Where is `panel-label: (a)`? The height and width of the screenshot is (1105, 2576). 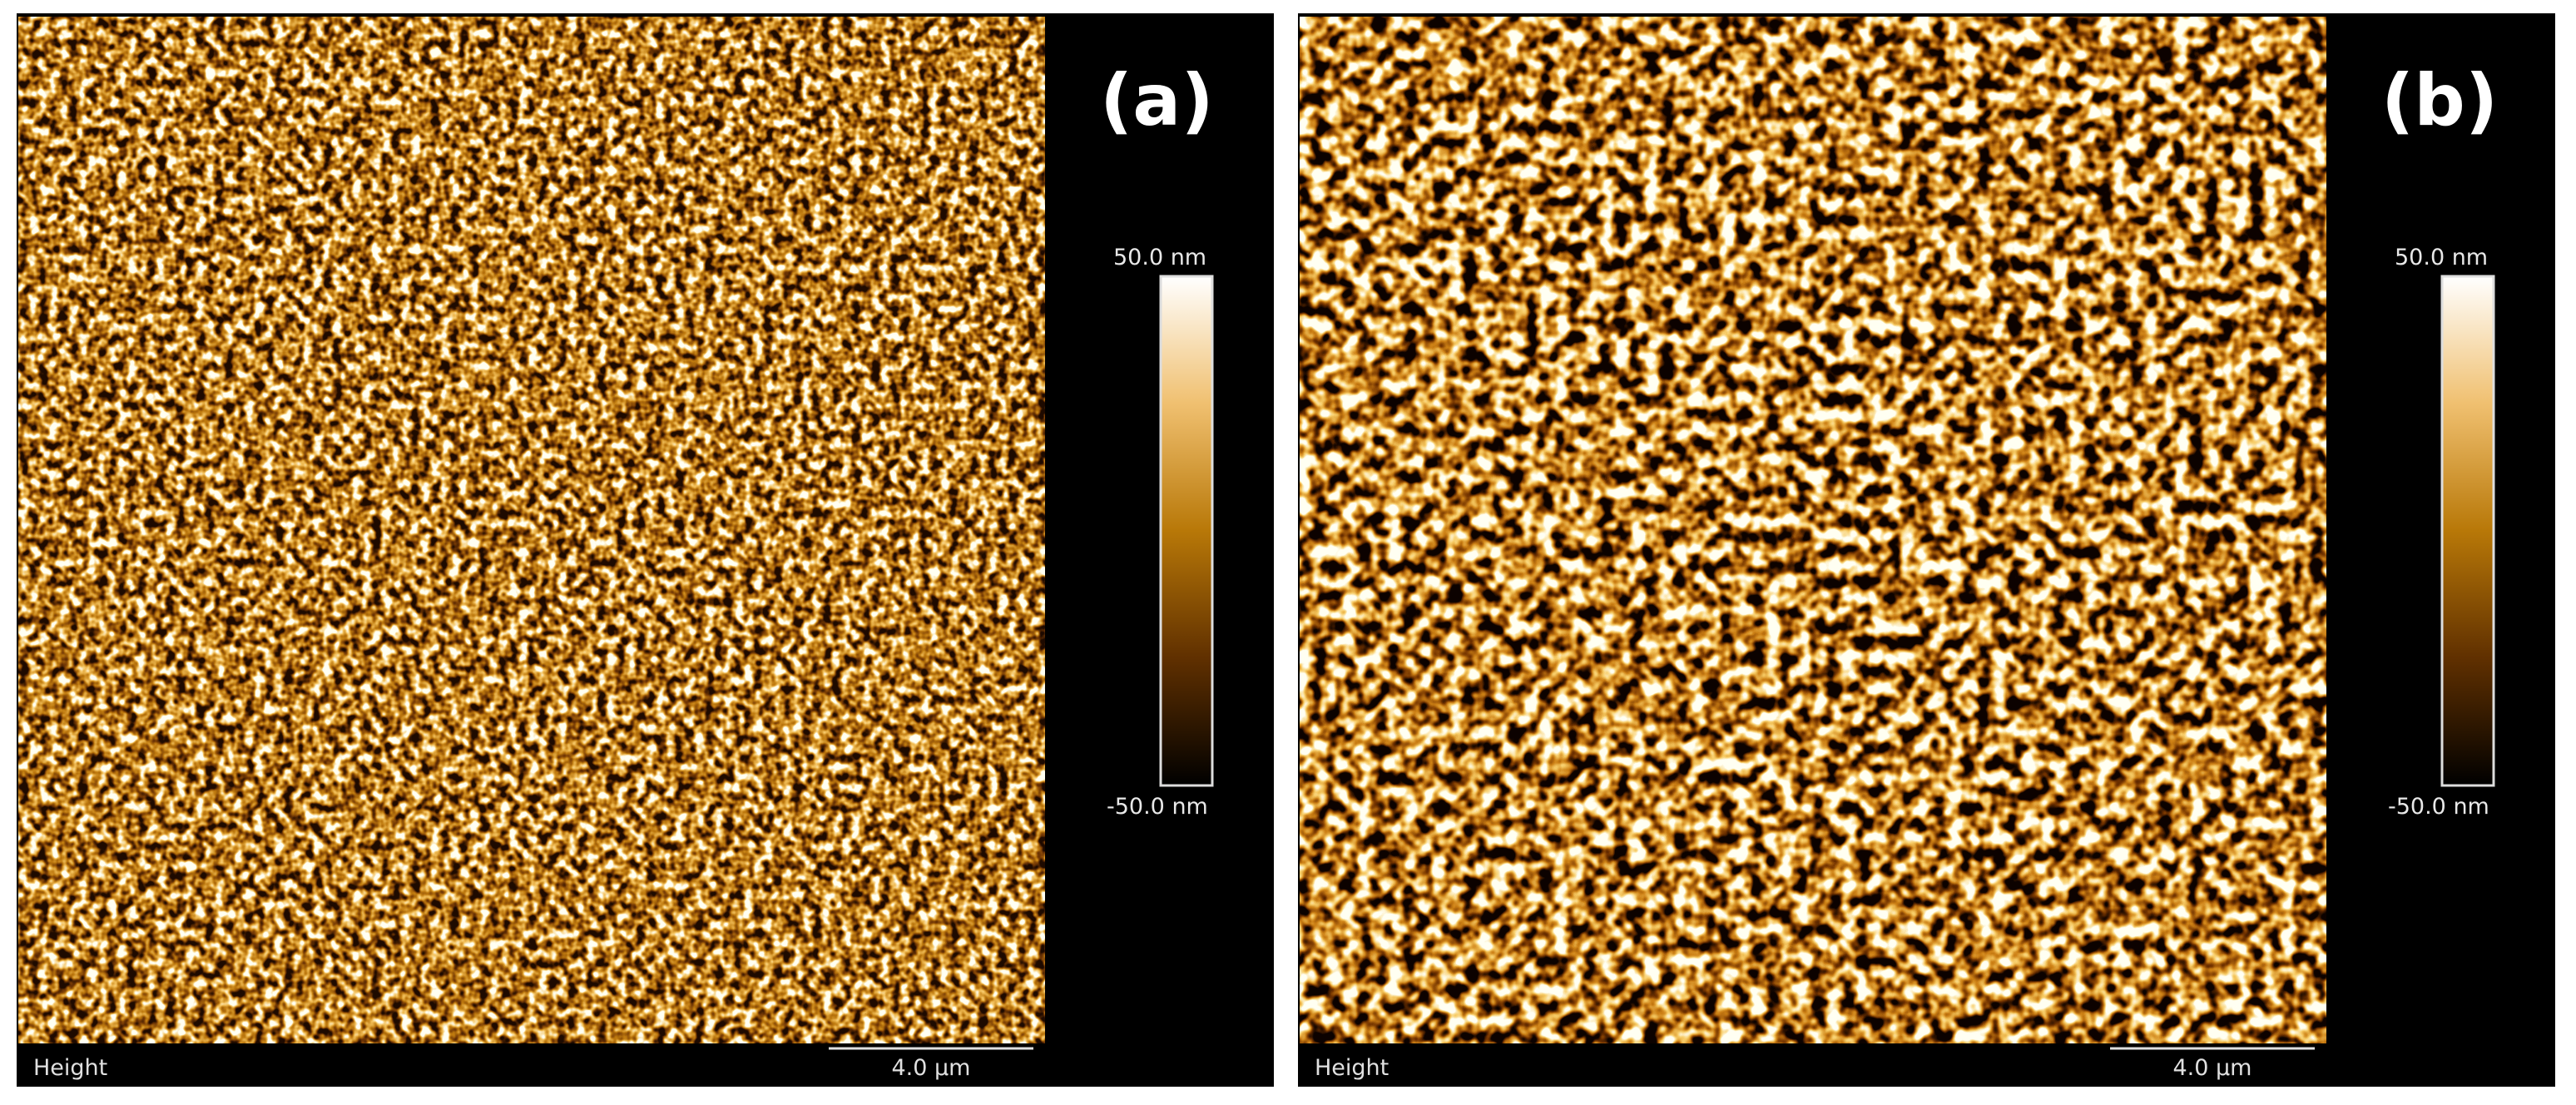 panel-label: (a) is located at coordinates (1157, 100).